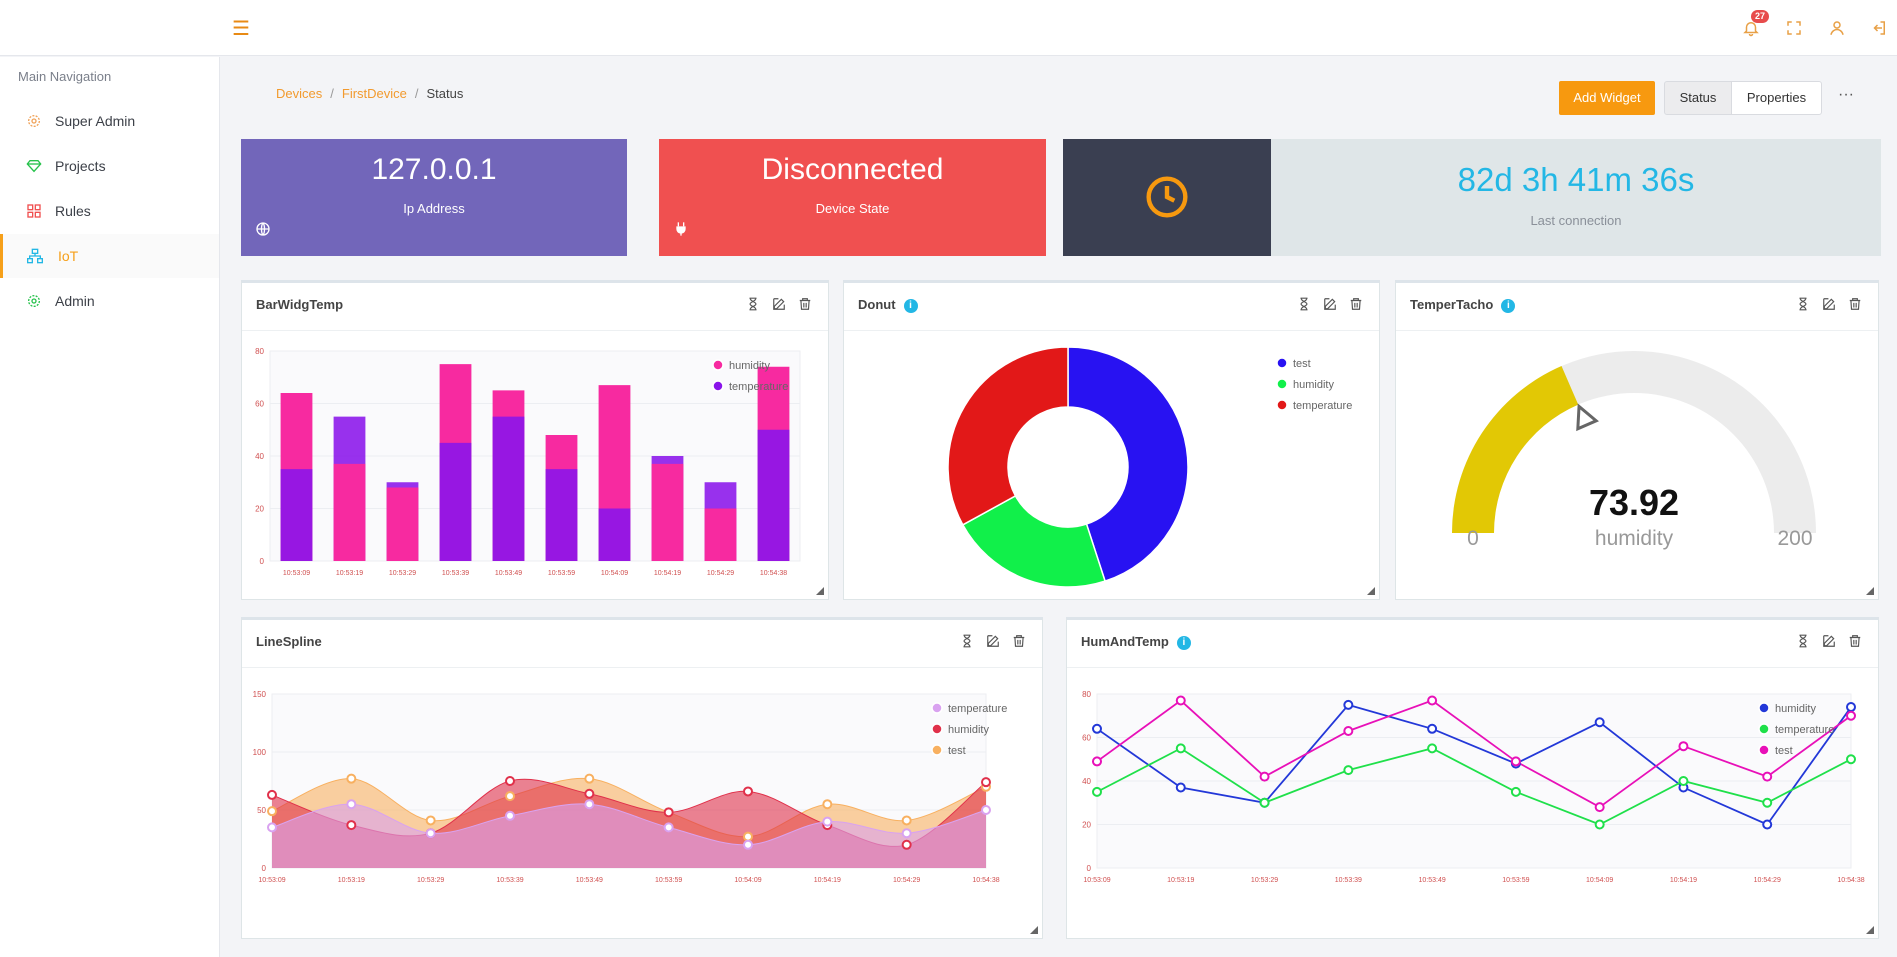 The width and height of the screenshot is (1897, 957). What do you see at coordinates (1776, 98) in the screenshot?
I see `tab-properties: Properties` at bounding box center [1776, 98].